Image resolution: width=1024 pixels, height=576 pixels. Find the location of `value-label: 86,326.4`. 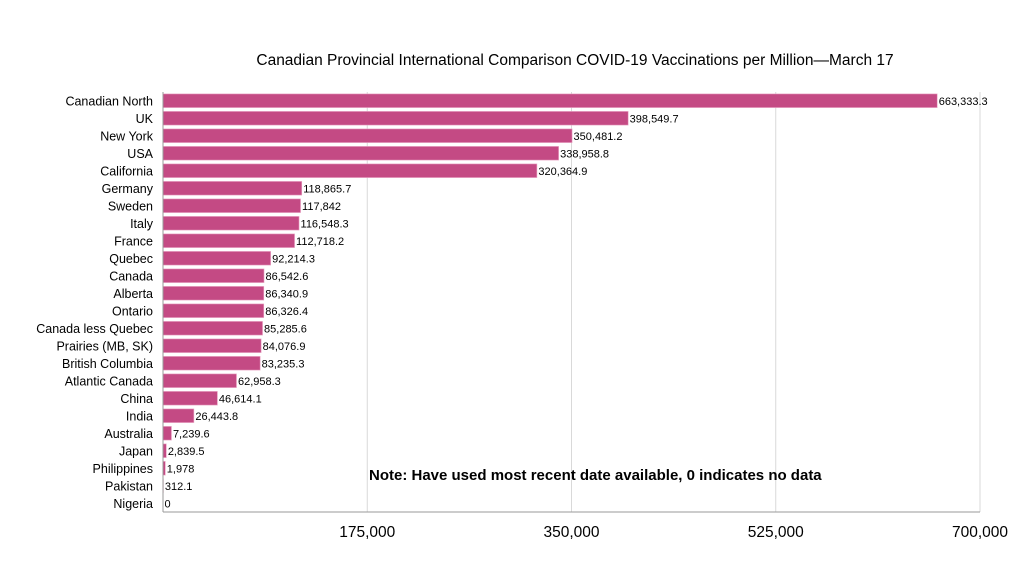

value-label: 86,326.4 is located at coordinates (286, 312).